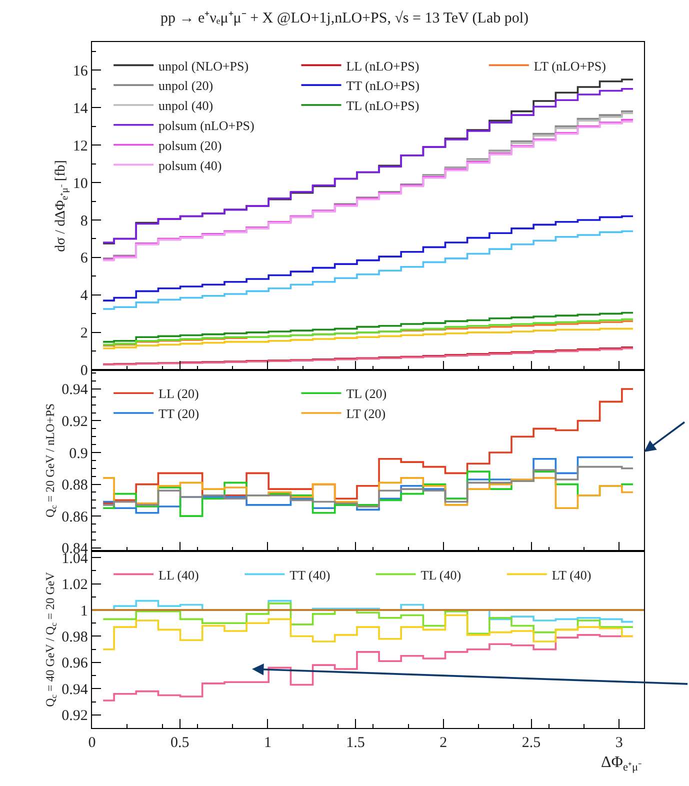 The height and width of the screenshot is (786, 689). I want to click on x-tick-label: 2, so click(444, 743).